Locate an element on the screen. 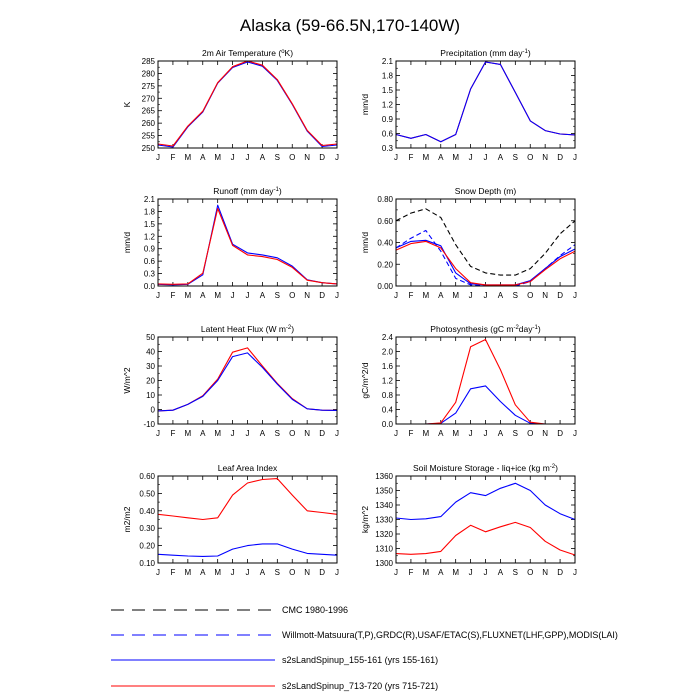  y-tick-label: 0.40 is located at coordinates (147, 511).